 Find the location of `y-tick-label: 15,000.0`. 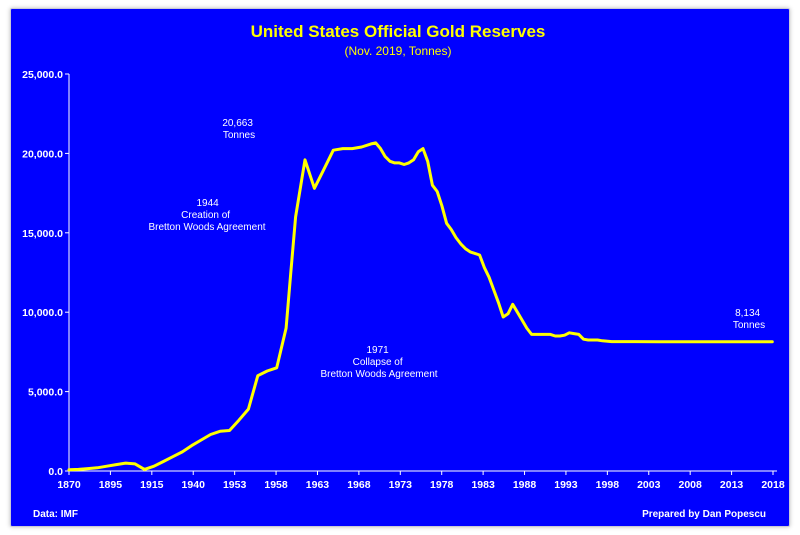

y-tick-label: 15,000.0 is located at coordinates (42, 234).